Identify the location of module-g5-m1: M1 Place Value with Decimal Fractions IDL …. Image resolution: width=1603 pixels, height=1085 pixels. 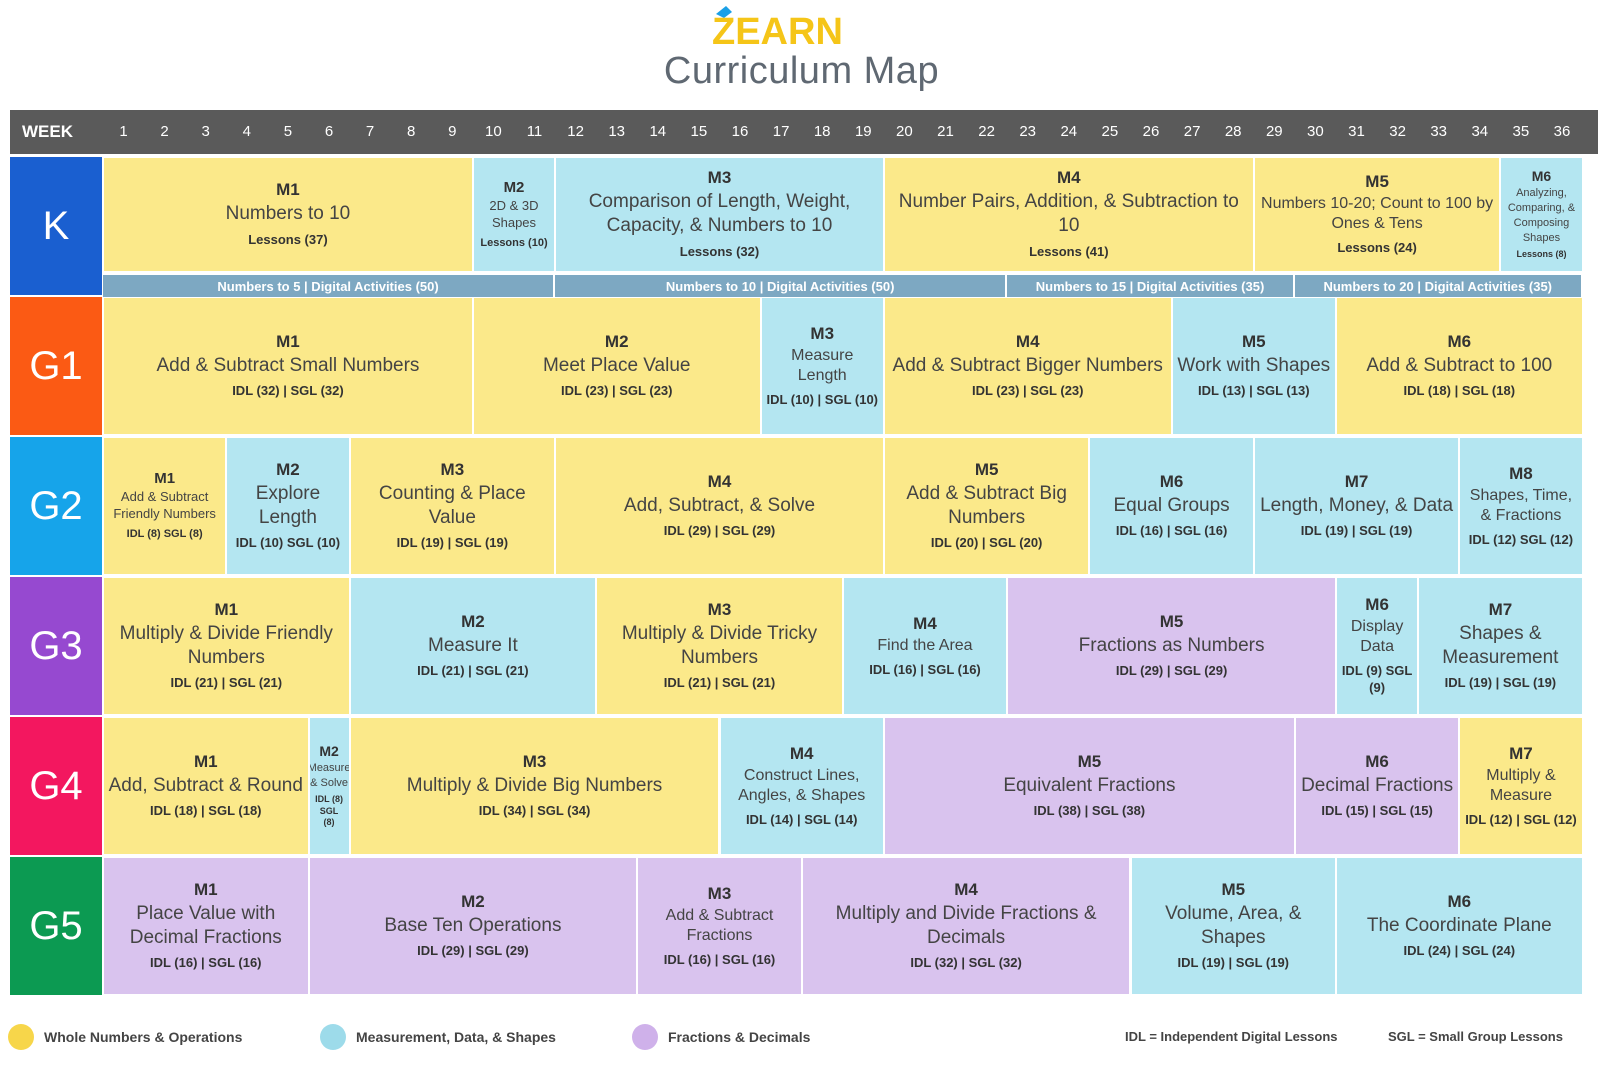
(206, 926).